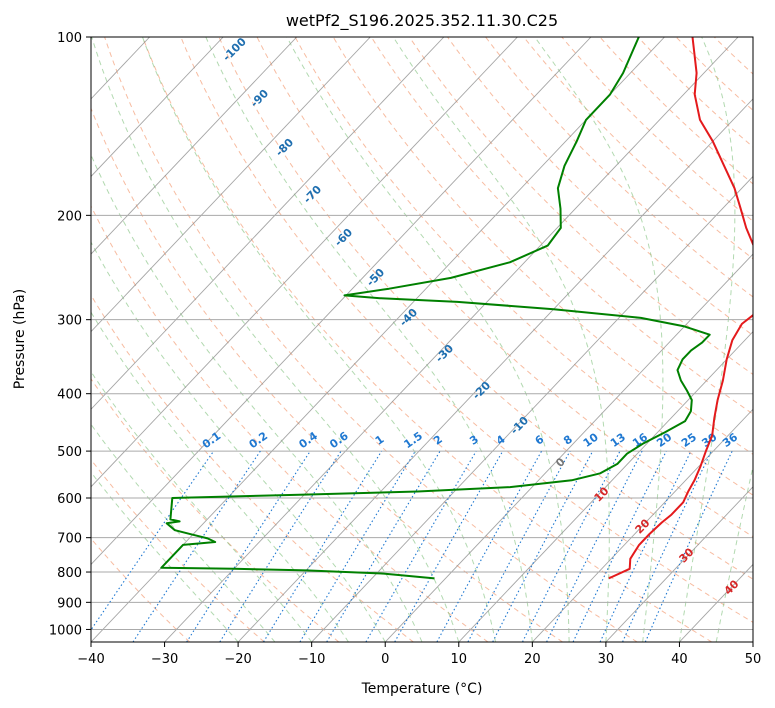 The height and width of the screenshot is (708, 775). I want to click on x-tick-label: 10, so click(459, 659).